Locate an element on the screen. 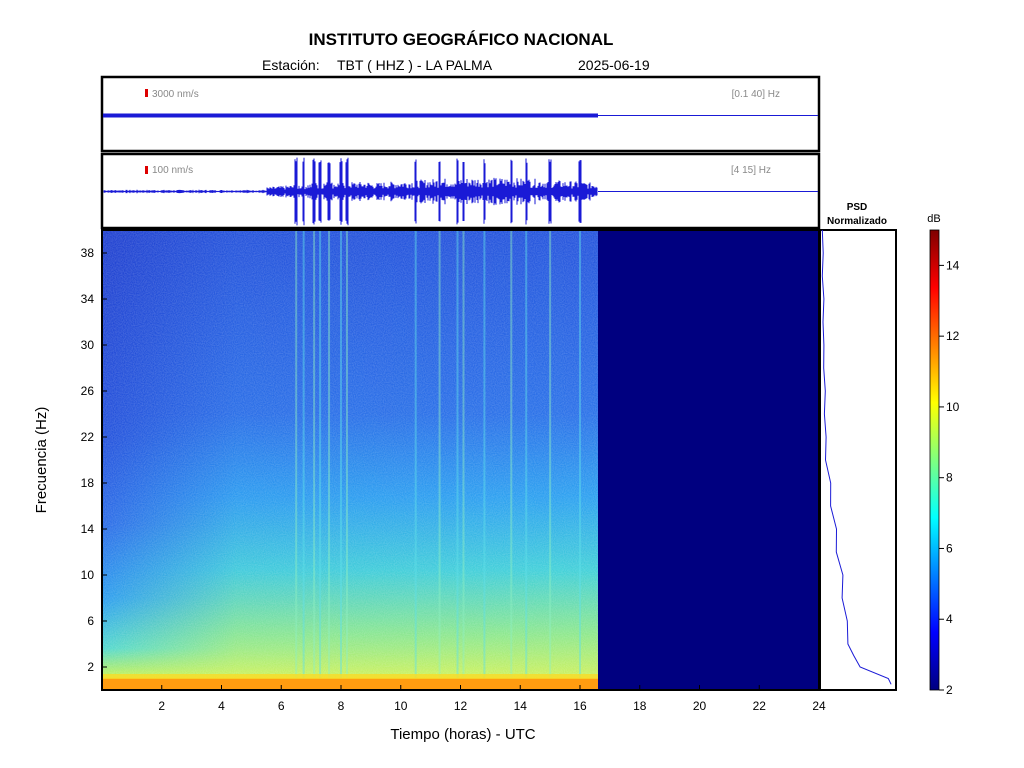 The width and height of the screenshot is (1024, 768). trace-band-label: [0.1 40] Hz is located at coordinates (756, 94).